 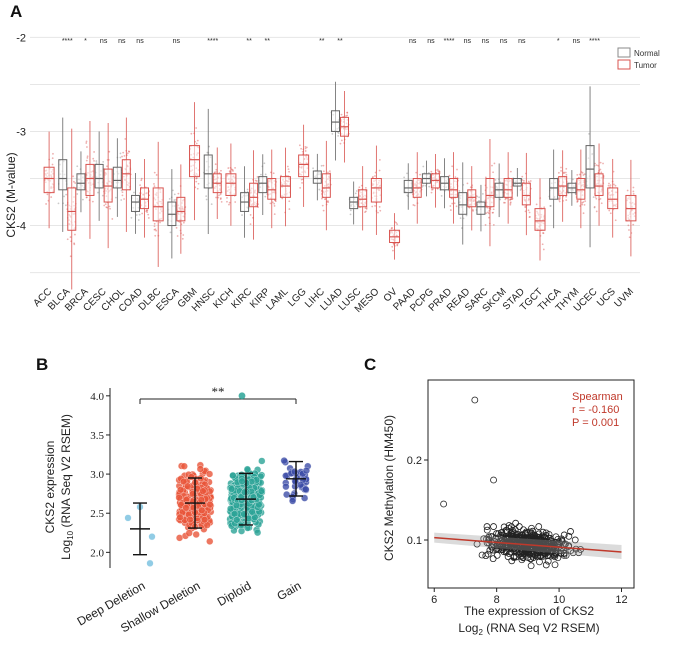 I want to click on y-tick-label: -4, so click(x=21, y=227).